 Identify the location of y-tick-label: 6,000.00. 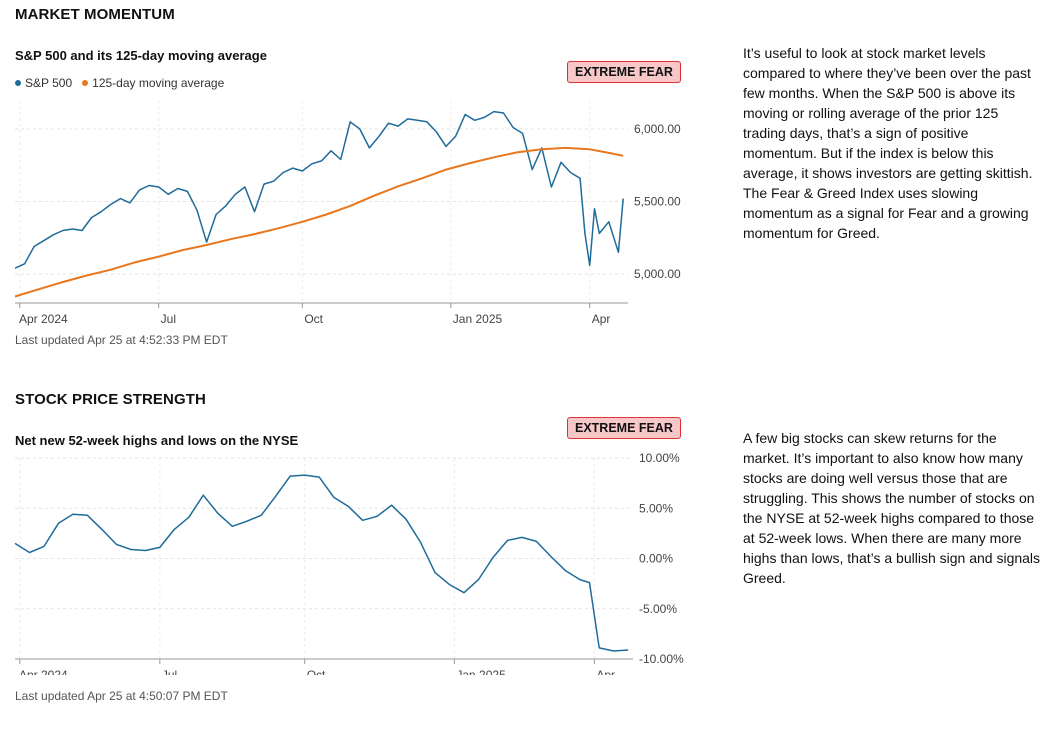
(657, 129).